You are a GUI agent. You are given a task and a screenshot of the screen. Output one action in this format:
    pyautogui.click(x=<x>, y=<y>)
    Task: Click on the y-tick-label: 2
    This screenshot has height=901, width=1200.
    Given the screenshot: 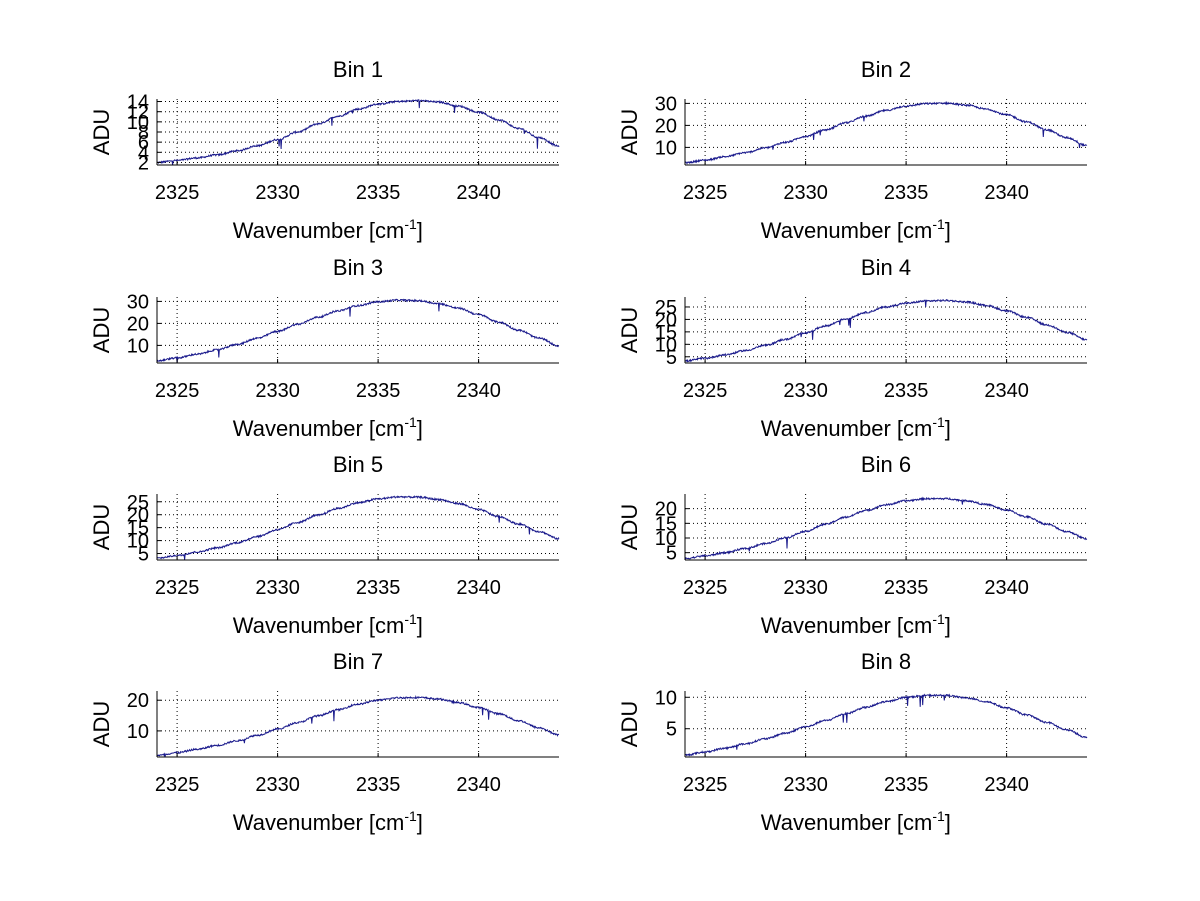 What is the action you would take?
    pyautogui.click(x=143, y=163)
    